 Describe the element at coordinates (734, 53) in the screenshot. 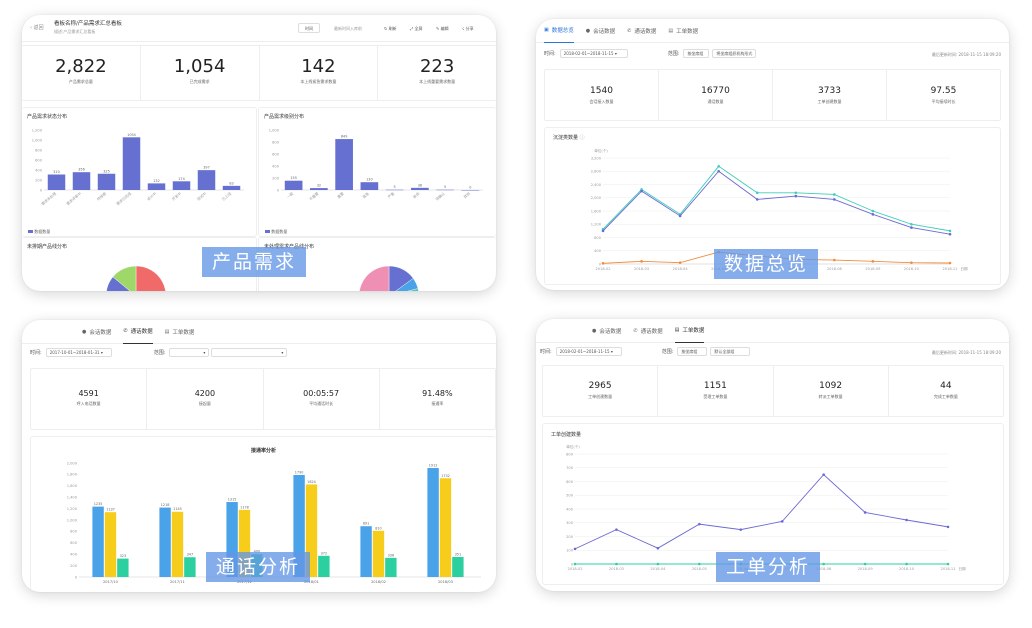

I see `group-select: 将坐席组织机构形式` at that location.